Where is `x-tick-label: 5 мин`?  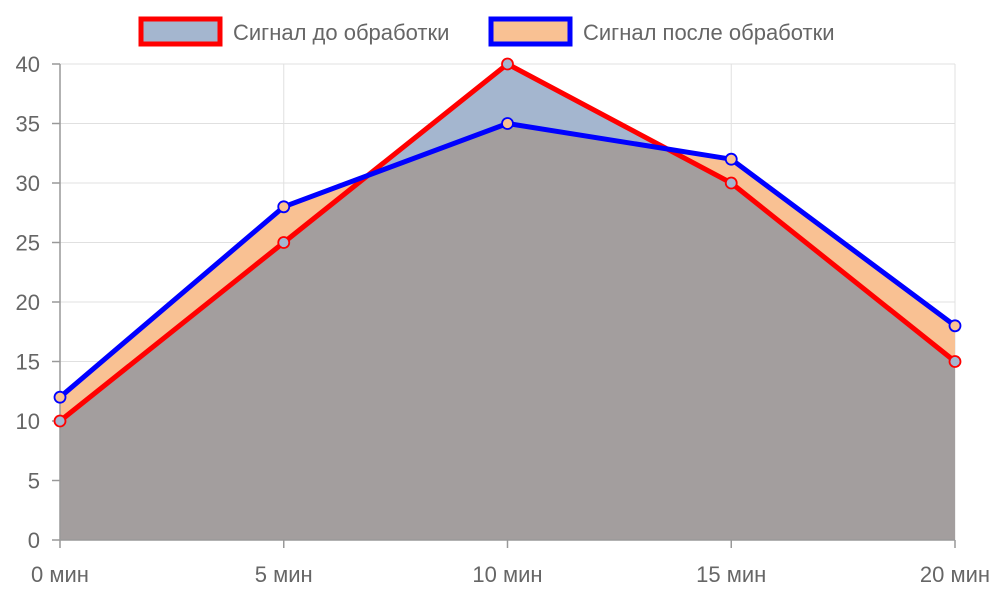
x-tick-label: 5 мин is located at coordinates (284, 574).